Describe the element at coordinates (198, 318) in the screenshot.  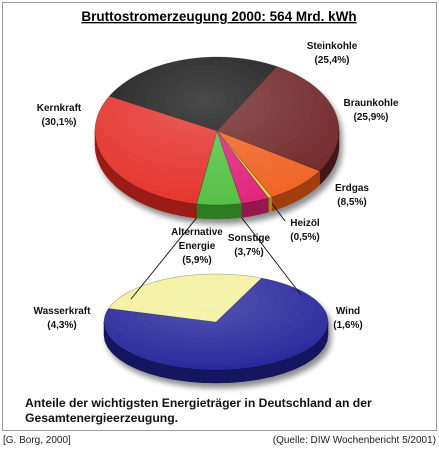
I see `sub-pie-labels: Wasserkraft (4,3%) Wind (1,6%)` at that location.